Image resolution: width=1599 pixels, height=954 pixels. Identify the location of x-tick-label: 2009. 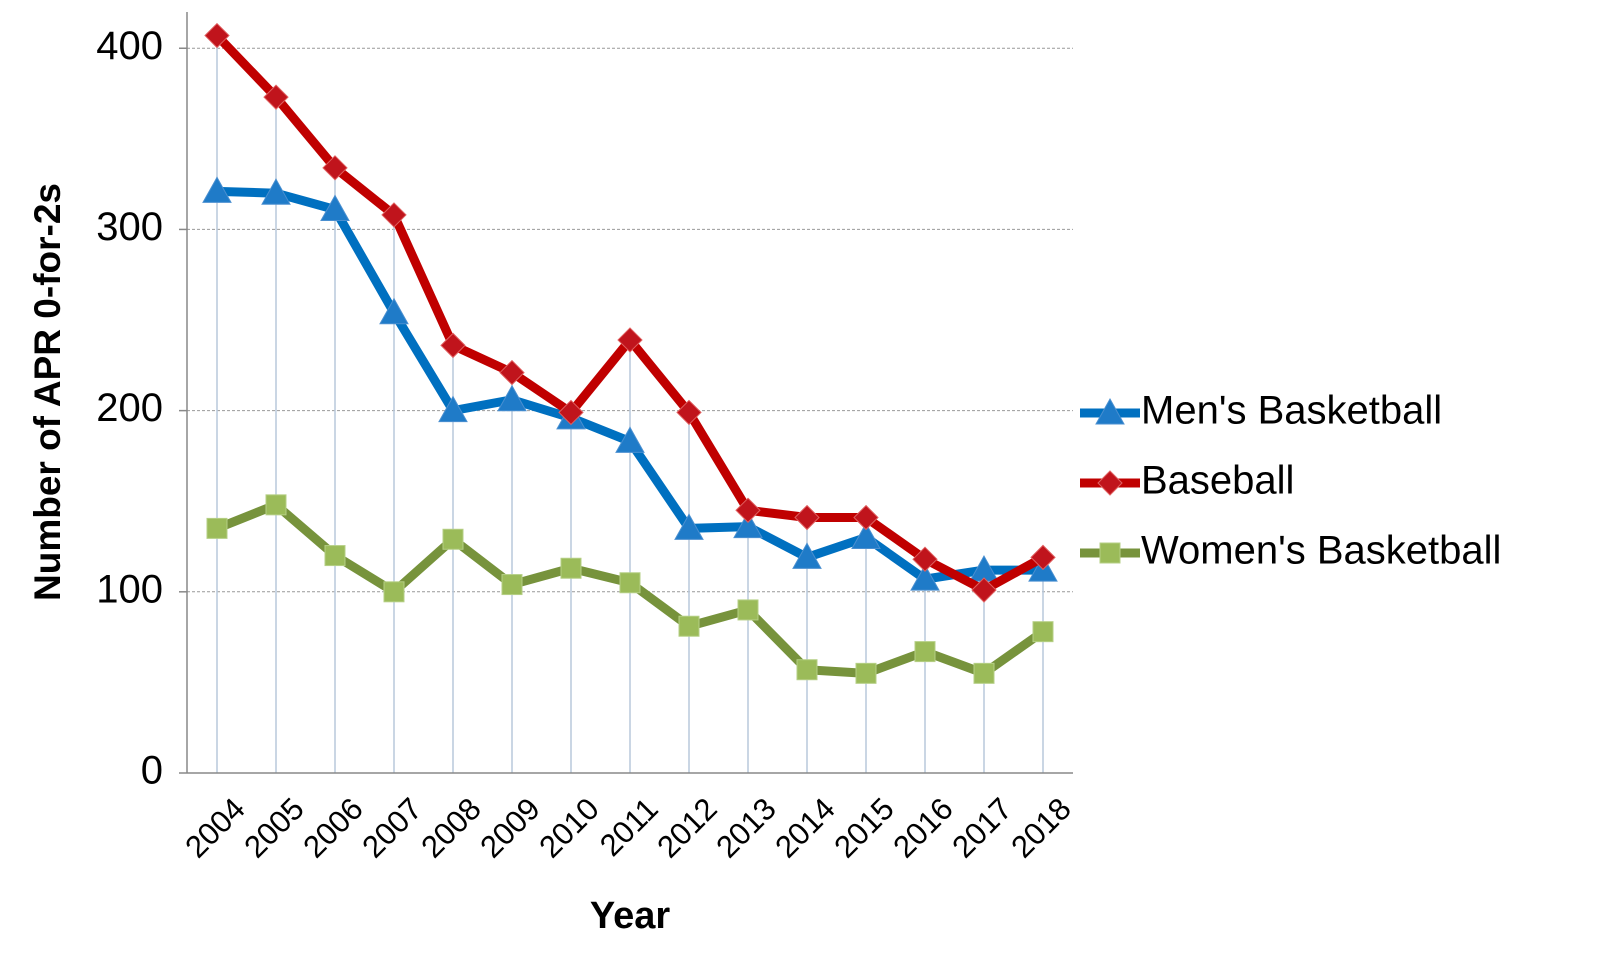
(510, 828).